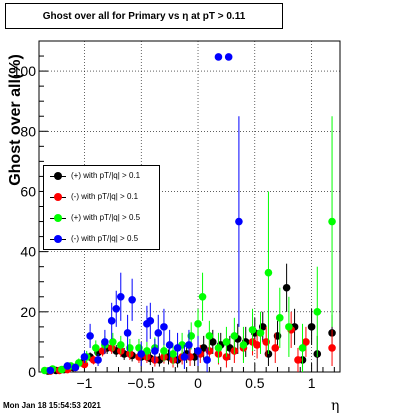 The height and width of the screenshot is (414, 400). I want to click on legend-item-neg-01: (-) with pT/|q| > 0.1, so click(101, 197).